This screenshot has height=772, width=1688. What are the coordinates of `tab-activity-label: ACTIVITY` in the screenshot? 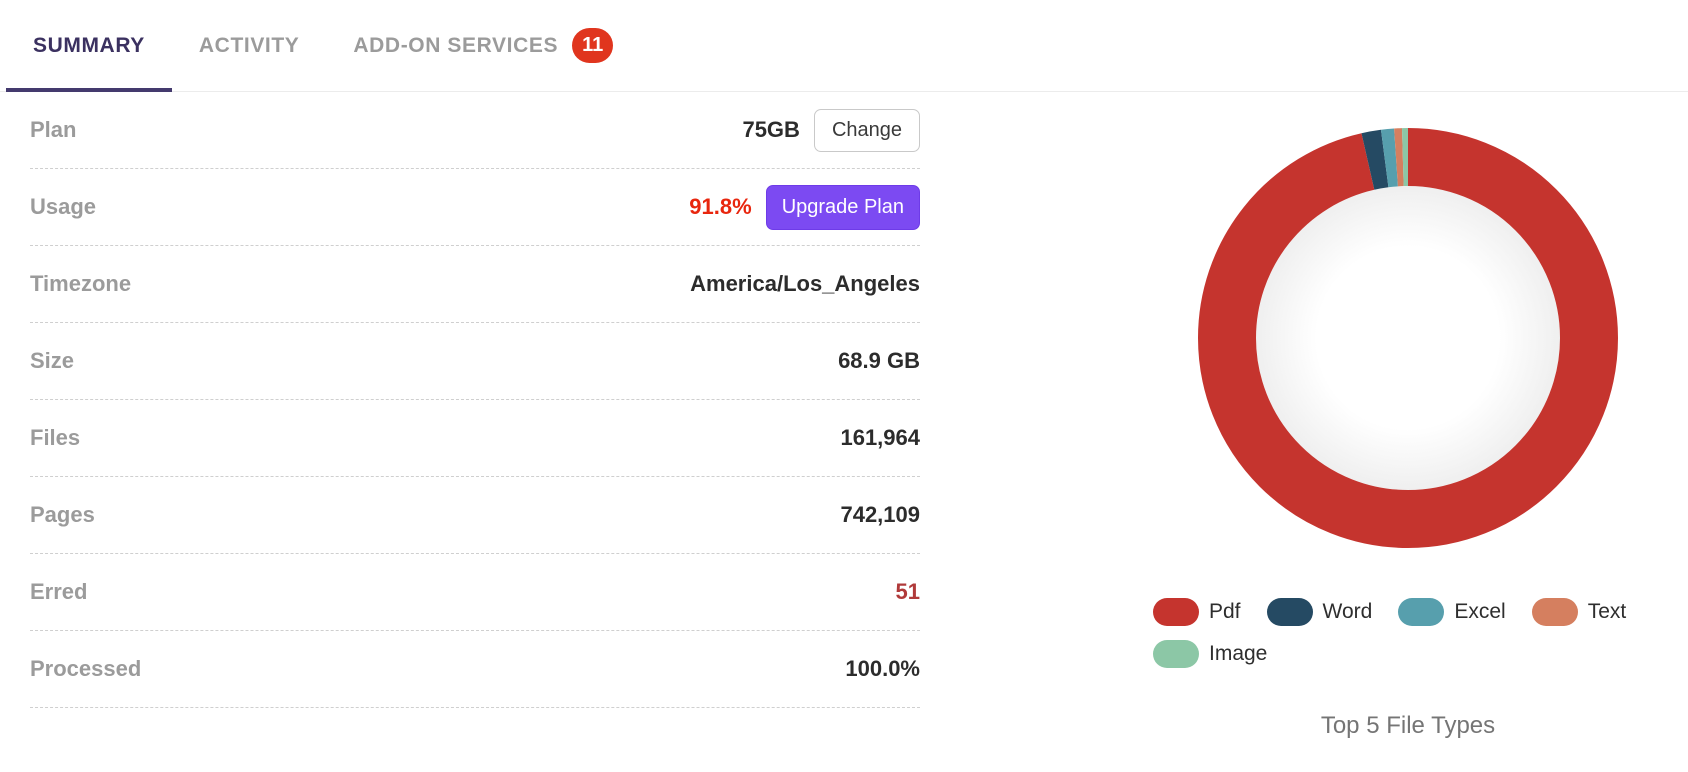 It's located at (249, 45).